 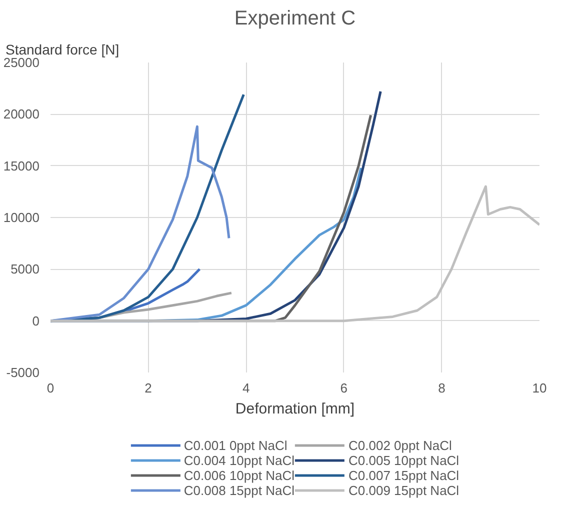 What do you see at coordinates (246, 388) in the screenshot?
I see `x-tick-label: 4` at bounding box center [246, 388].